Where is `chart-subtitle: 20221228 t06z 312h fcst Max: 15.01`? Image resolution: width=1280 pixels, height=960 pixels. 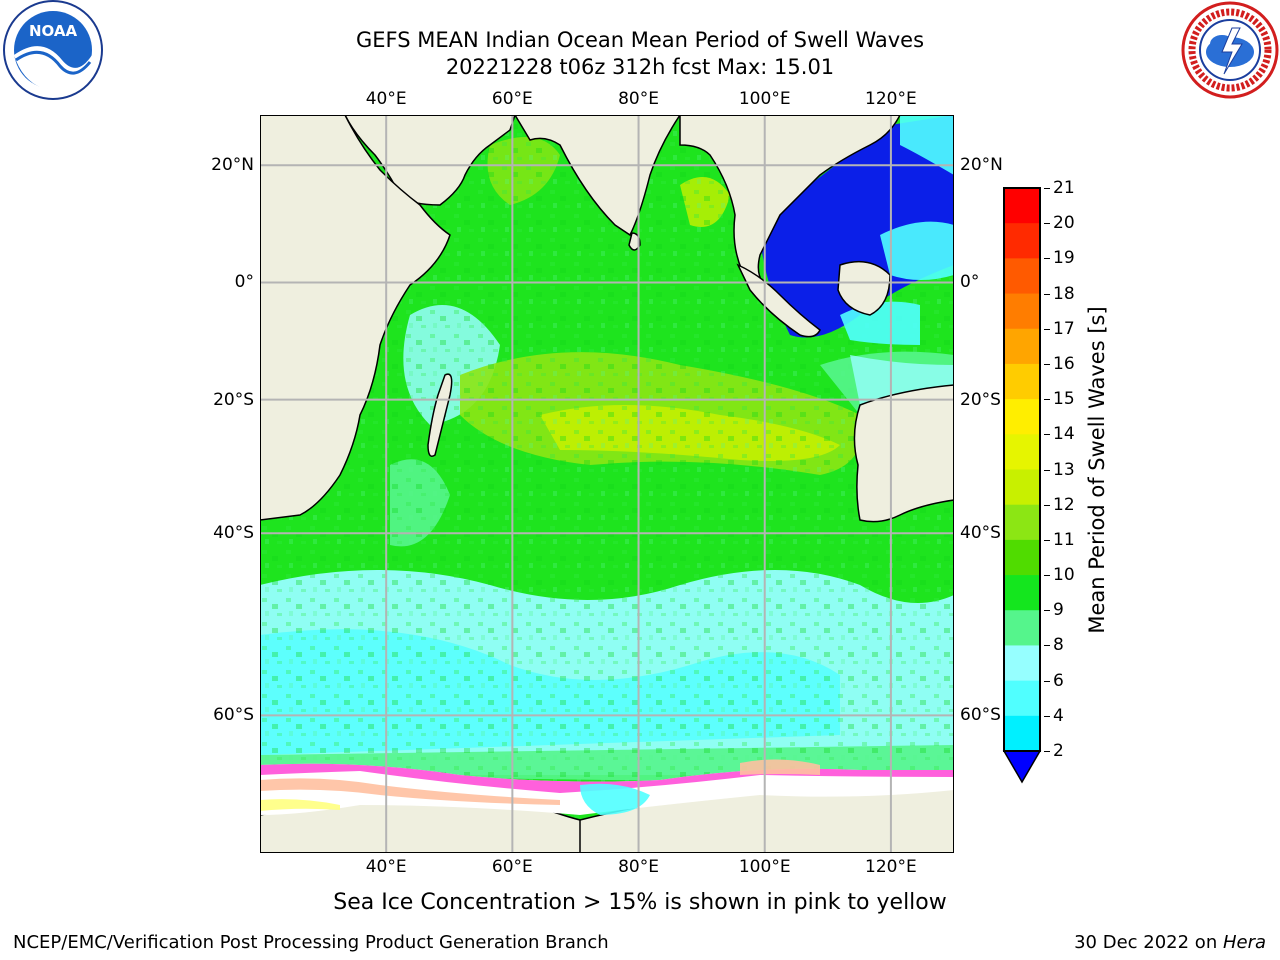 chart-subtitle: 20221228 t06z 312h fcst Max: 15.01 is located at coordinates (640, 67).